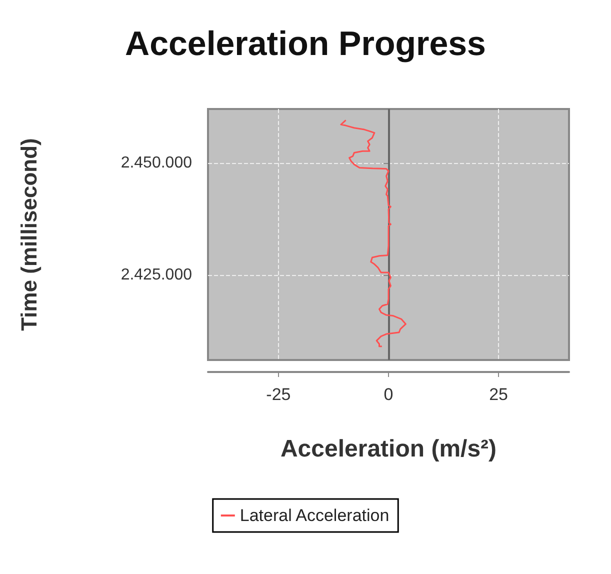 This screenshot has height=574, width=611. I want to click on x-tick-label: -25, so click(278, 394).